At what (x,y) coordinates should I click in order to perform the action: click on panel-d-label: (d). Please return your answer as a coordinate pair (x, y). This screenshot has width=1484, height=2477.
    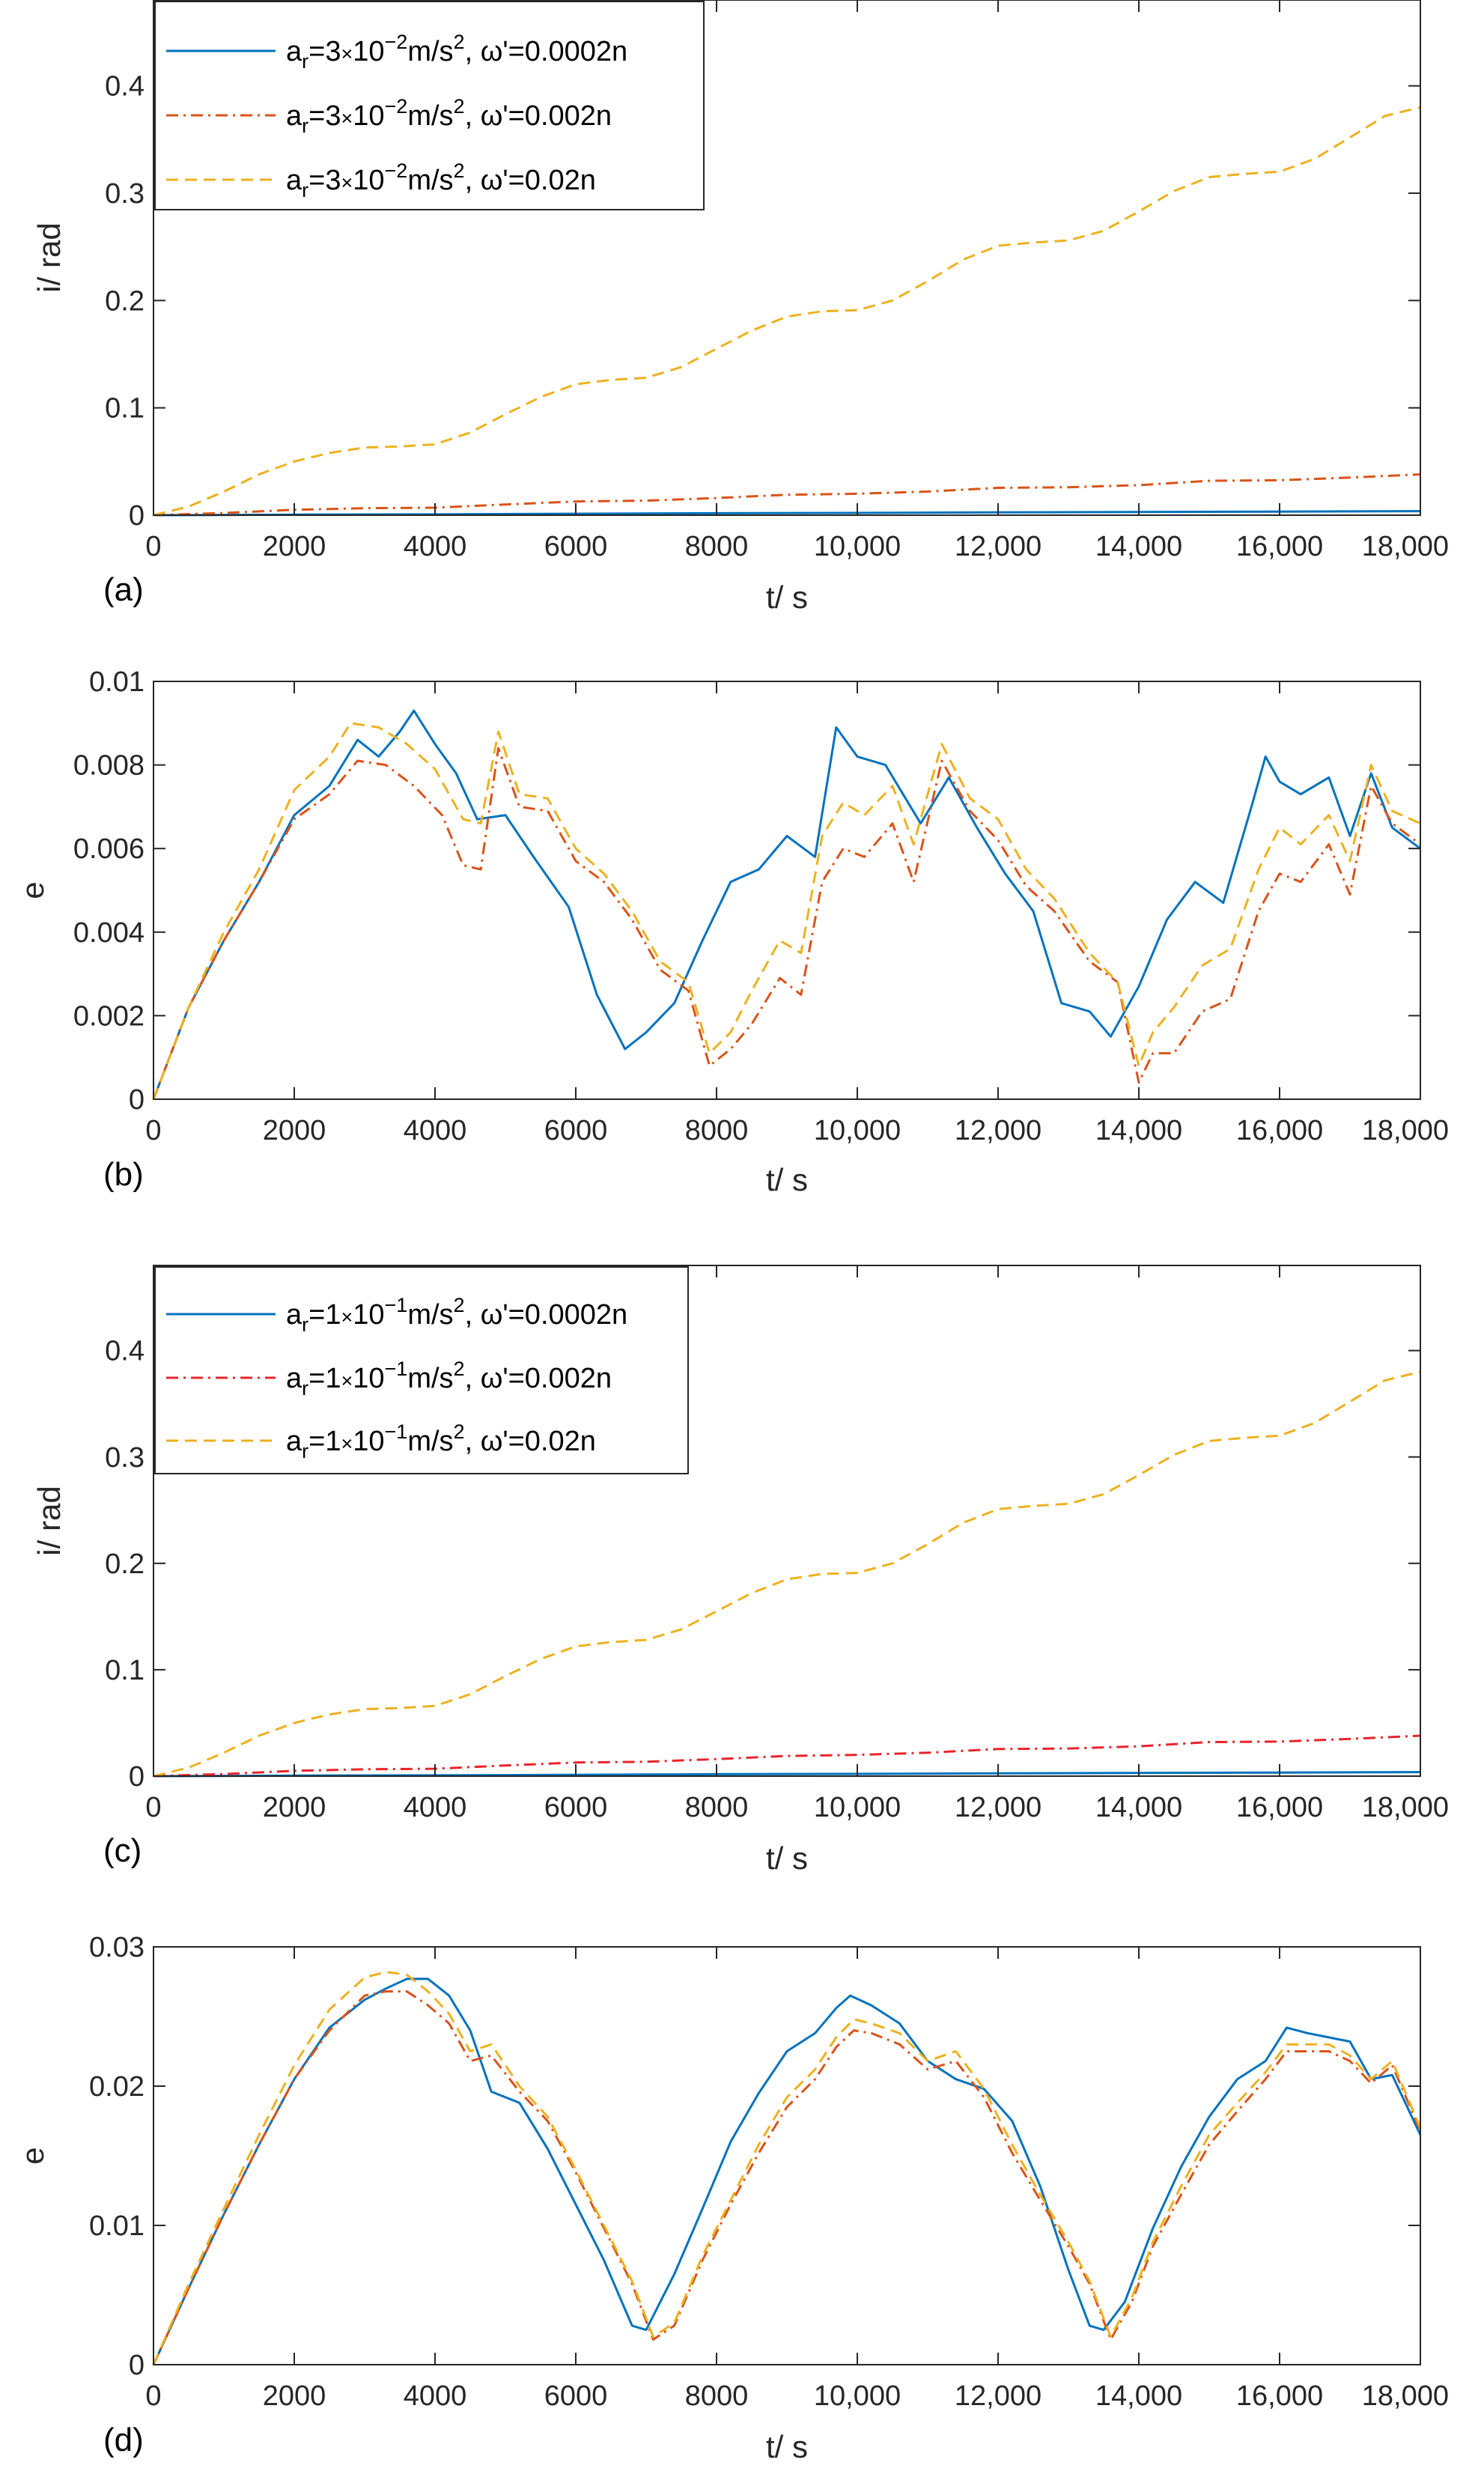
    Looking at the image, I should click on (123, 2440).